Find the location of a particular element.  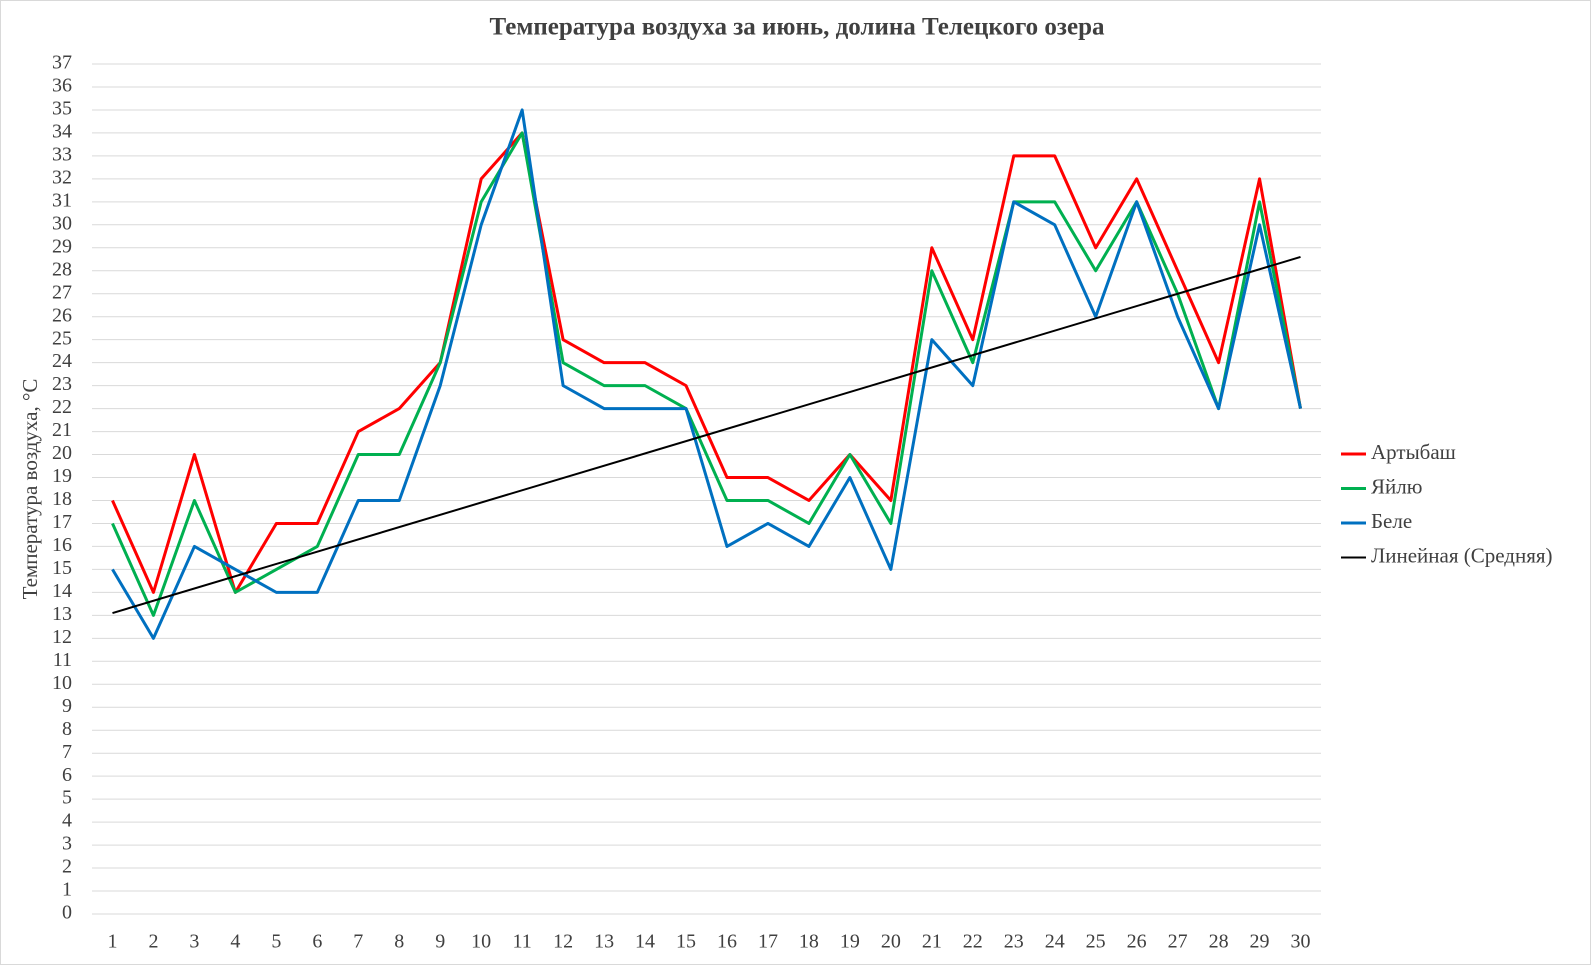

x-tick-label: 1 is located at coordinates (112, 942).